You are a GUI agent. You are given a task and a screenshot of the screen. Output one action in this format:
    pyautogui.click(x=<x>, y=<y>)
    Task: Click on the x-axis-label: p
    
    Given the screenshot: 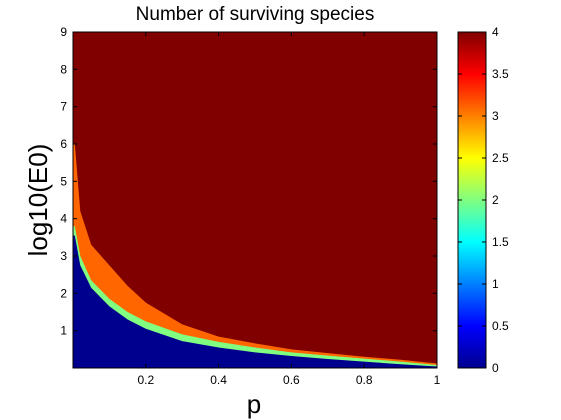 What is the action you would take?
    pyautogui.click(x=254, y=404)
    